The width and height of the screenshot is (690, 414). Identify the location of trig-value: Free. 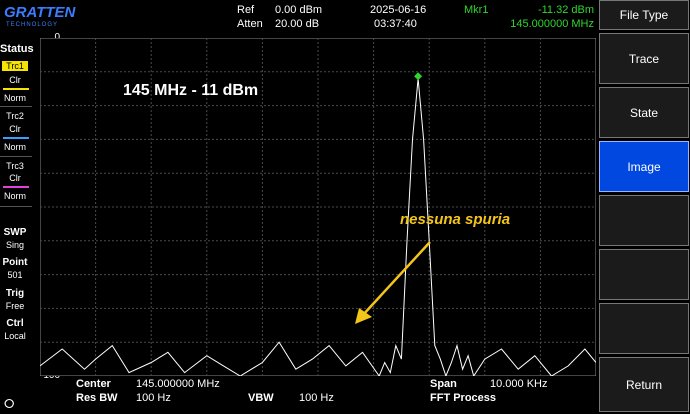
(15, 306).